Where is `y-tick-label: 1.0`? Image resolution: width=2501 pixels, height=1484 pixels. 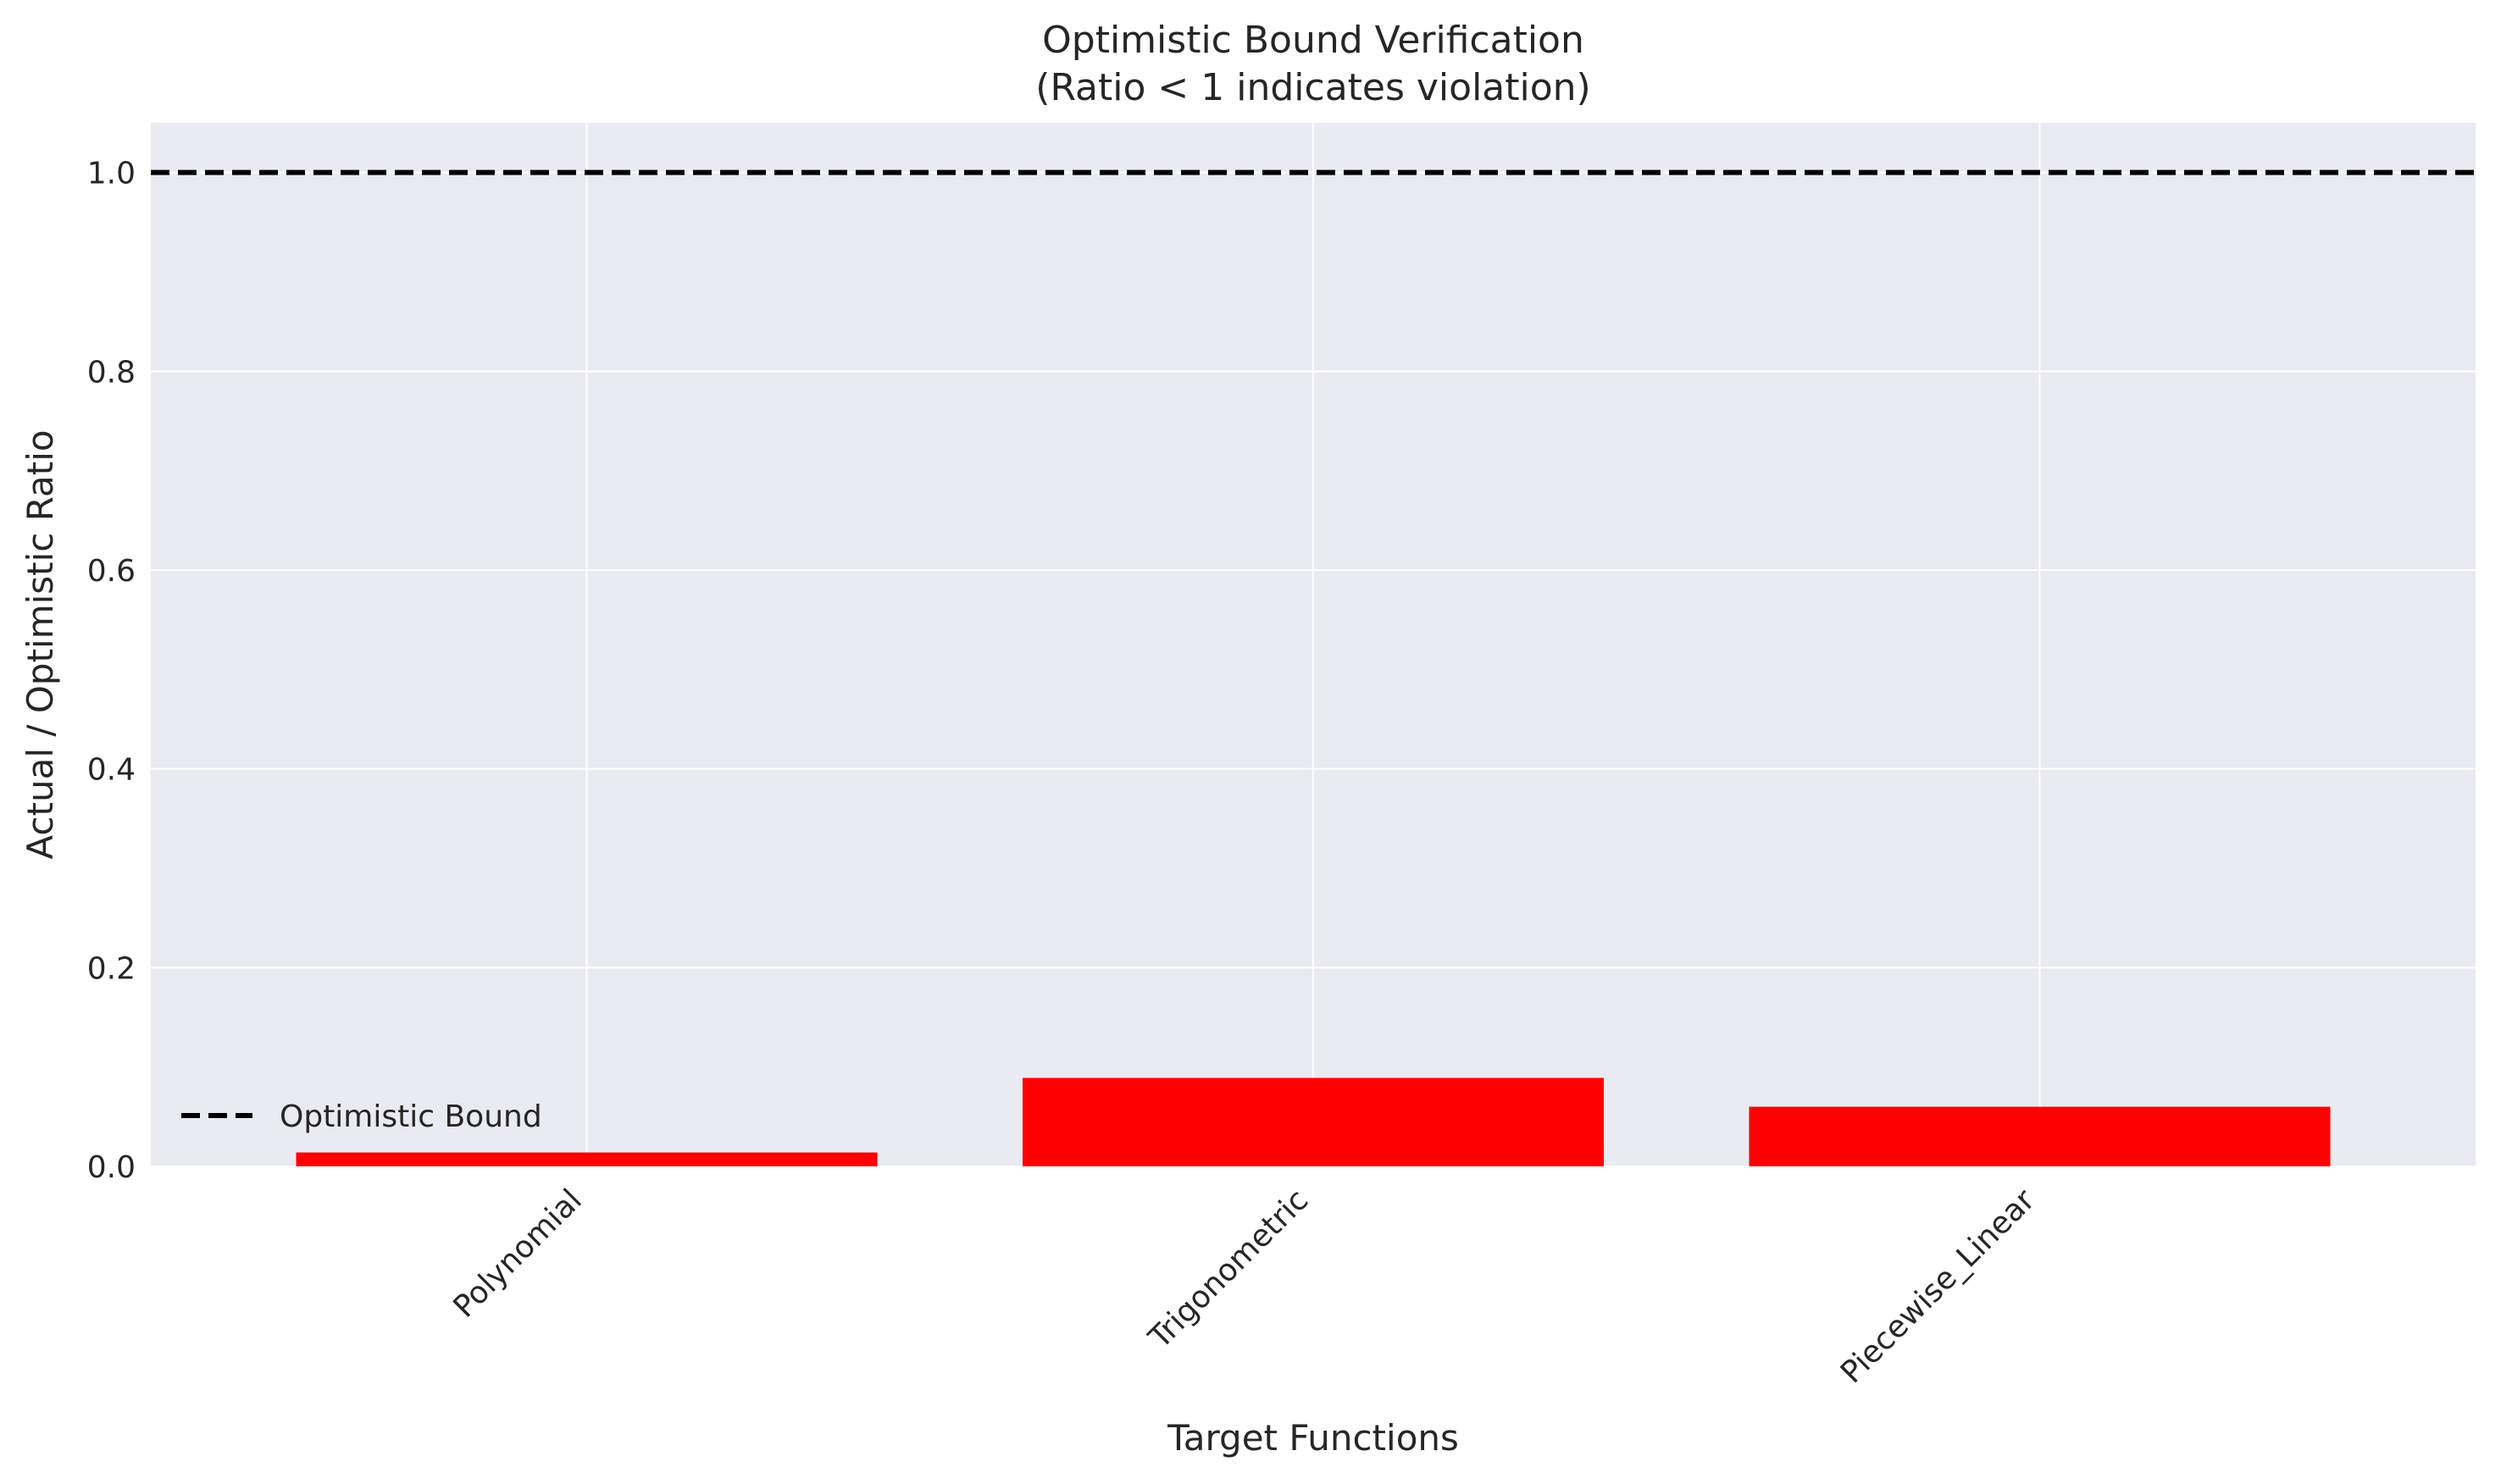 y-tick-label: 1.0 is located at coordinates (111, 174).